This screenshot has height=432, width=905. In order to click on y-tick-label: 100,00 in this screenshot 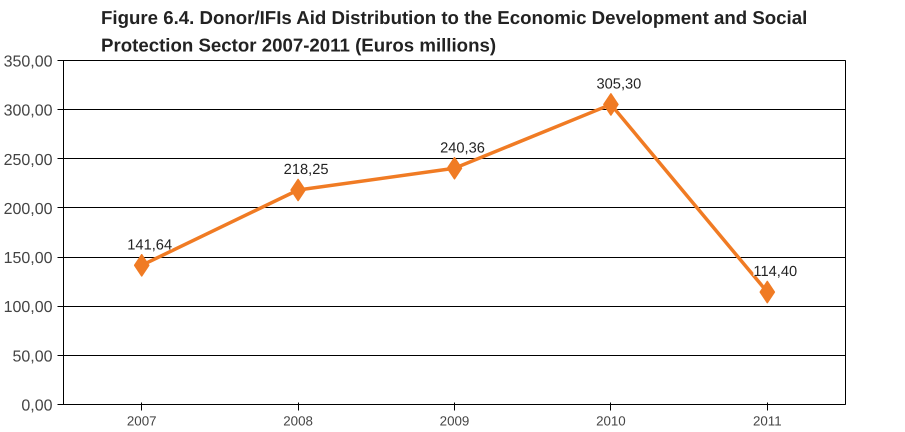, I will do `click(28, 307)`.